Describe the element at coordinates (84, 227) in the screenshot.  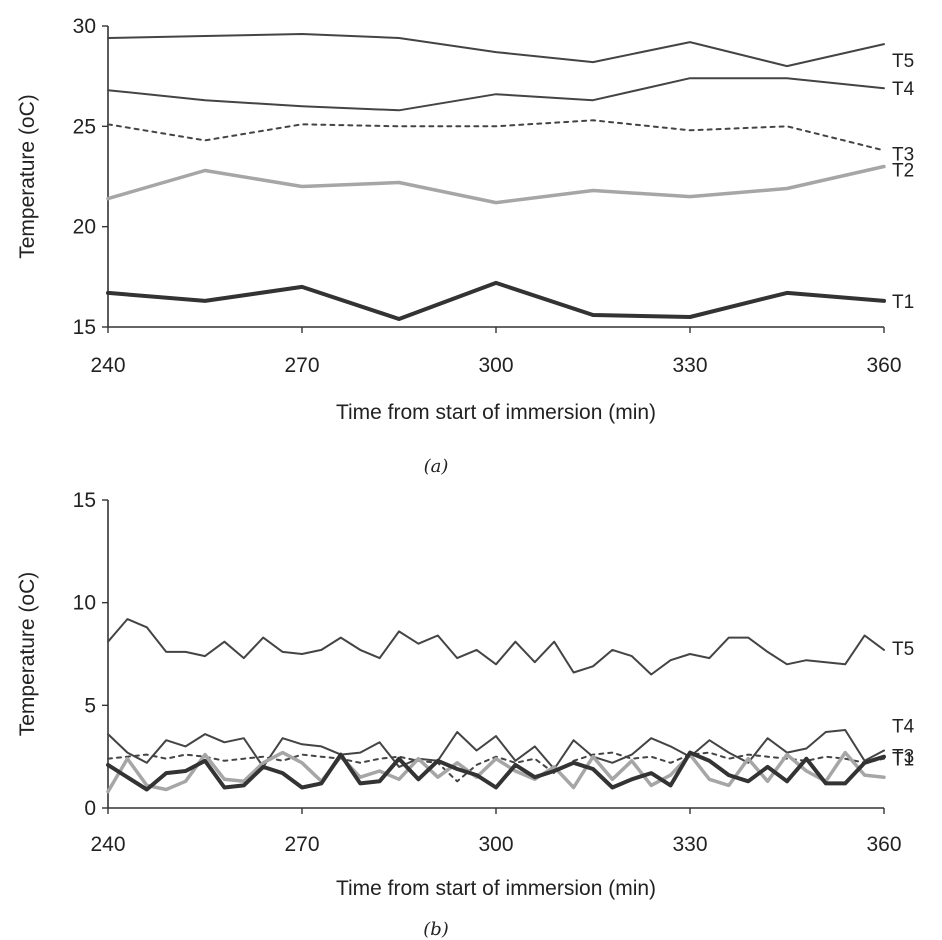
I see `y-tick-label: 20` at that location.